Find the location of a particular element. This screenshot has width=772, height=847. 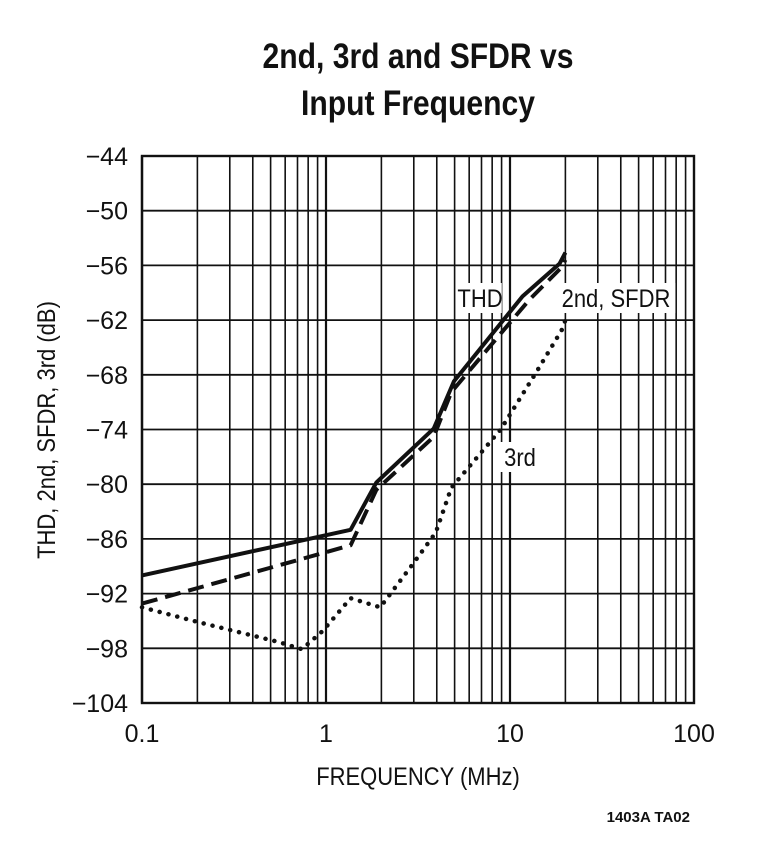

x-tick-label: 1 is located at coordinates (326, 734).